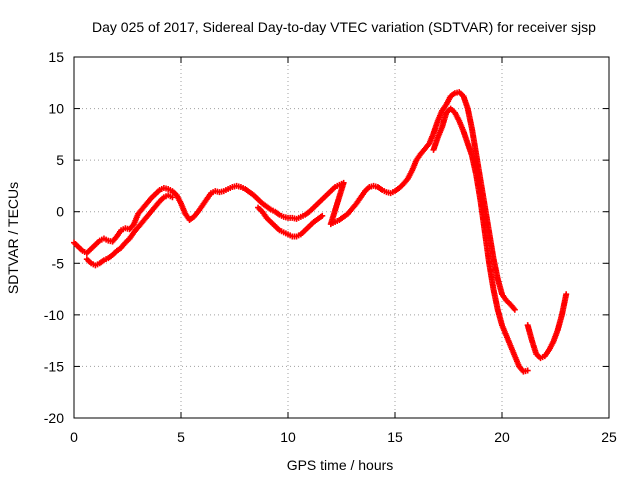 The width and height of the screenshot is (640, 480). What do you see at coordinates (74, 437) in the screenshot?
I see `x-tick-label: 0` at bounding box center [74, 437].